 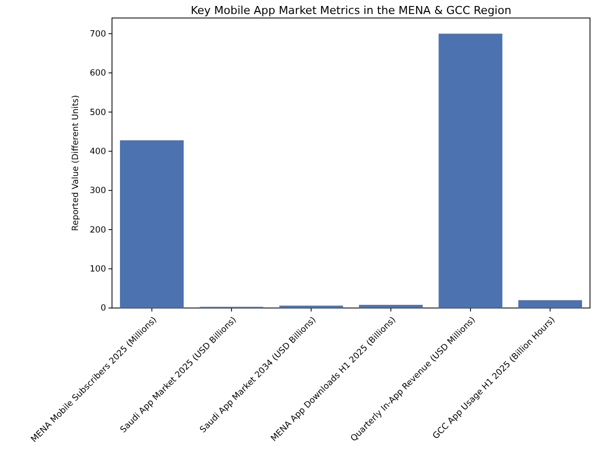 What do you see at coordinates (98, 230) in the screenshot?
I see `y-tick-label: 200` at bounding box center [98, 230].